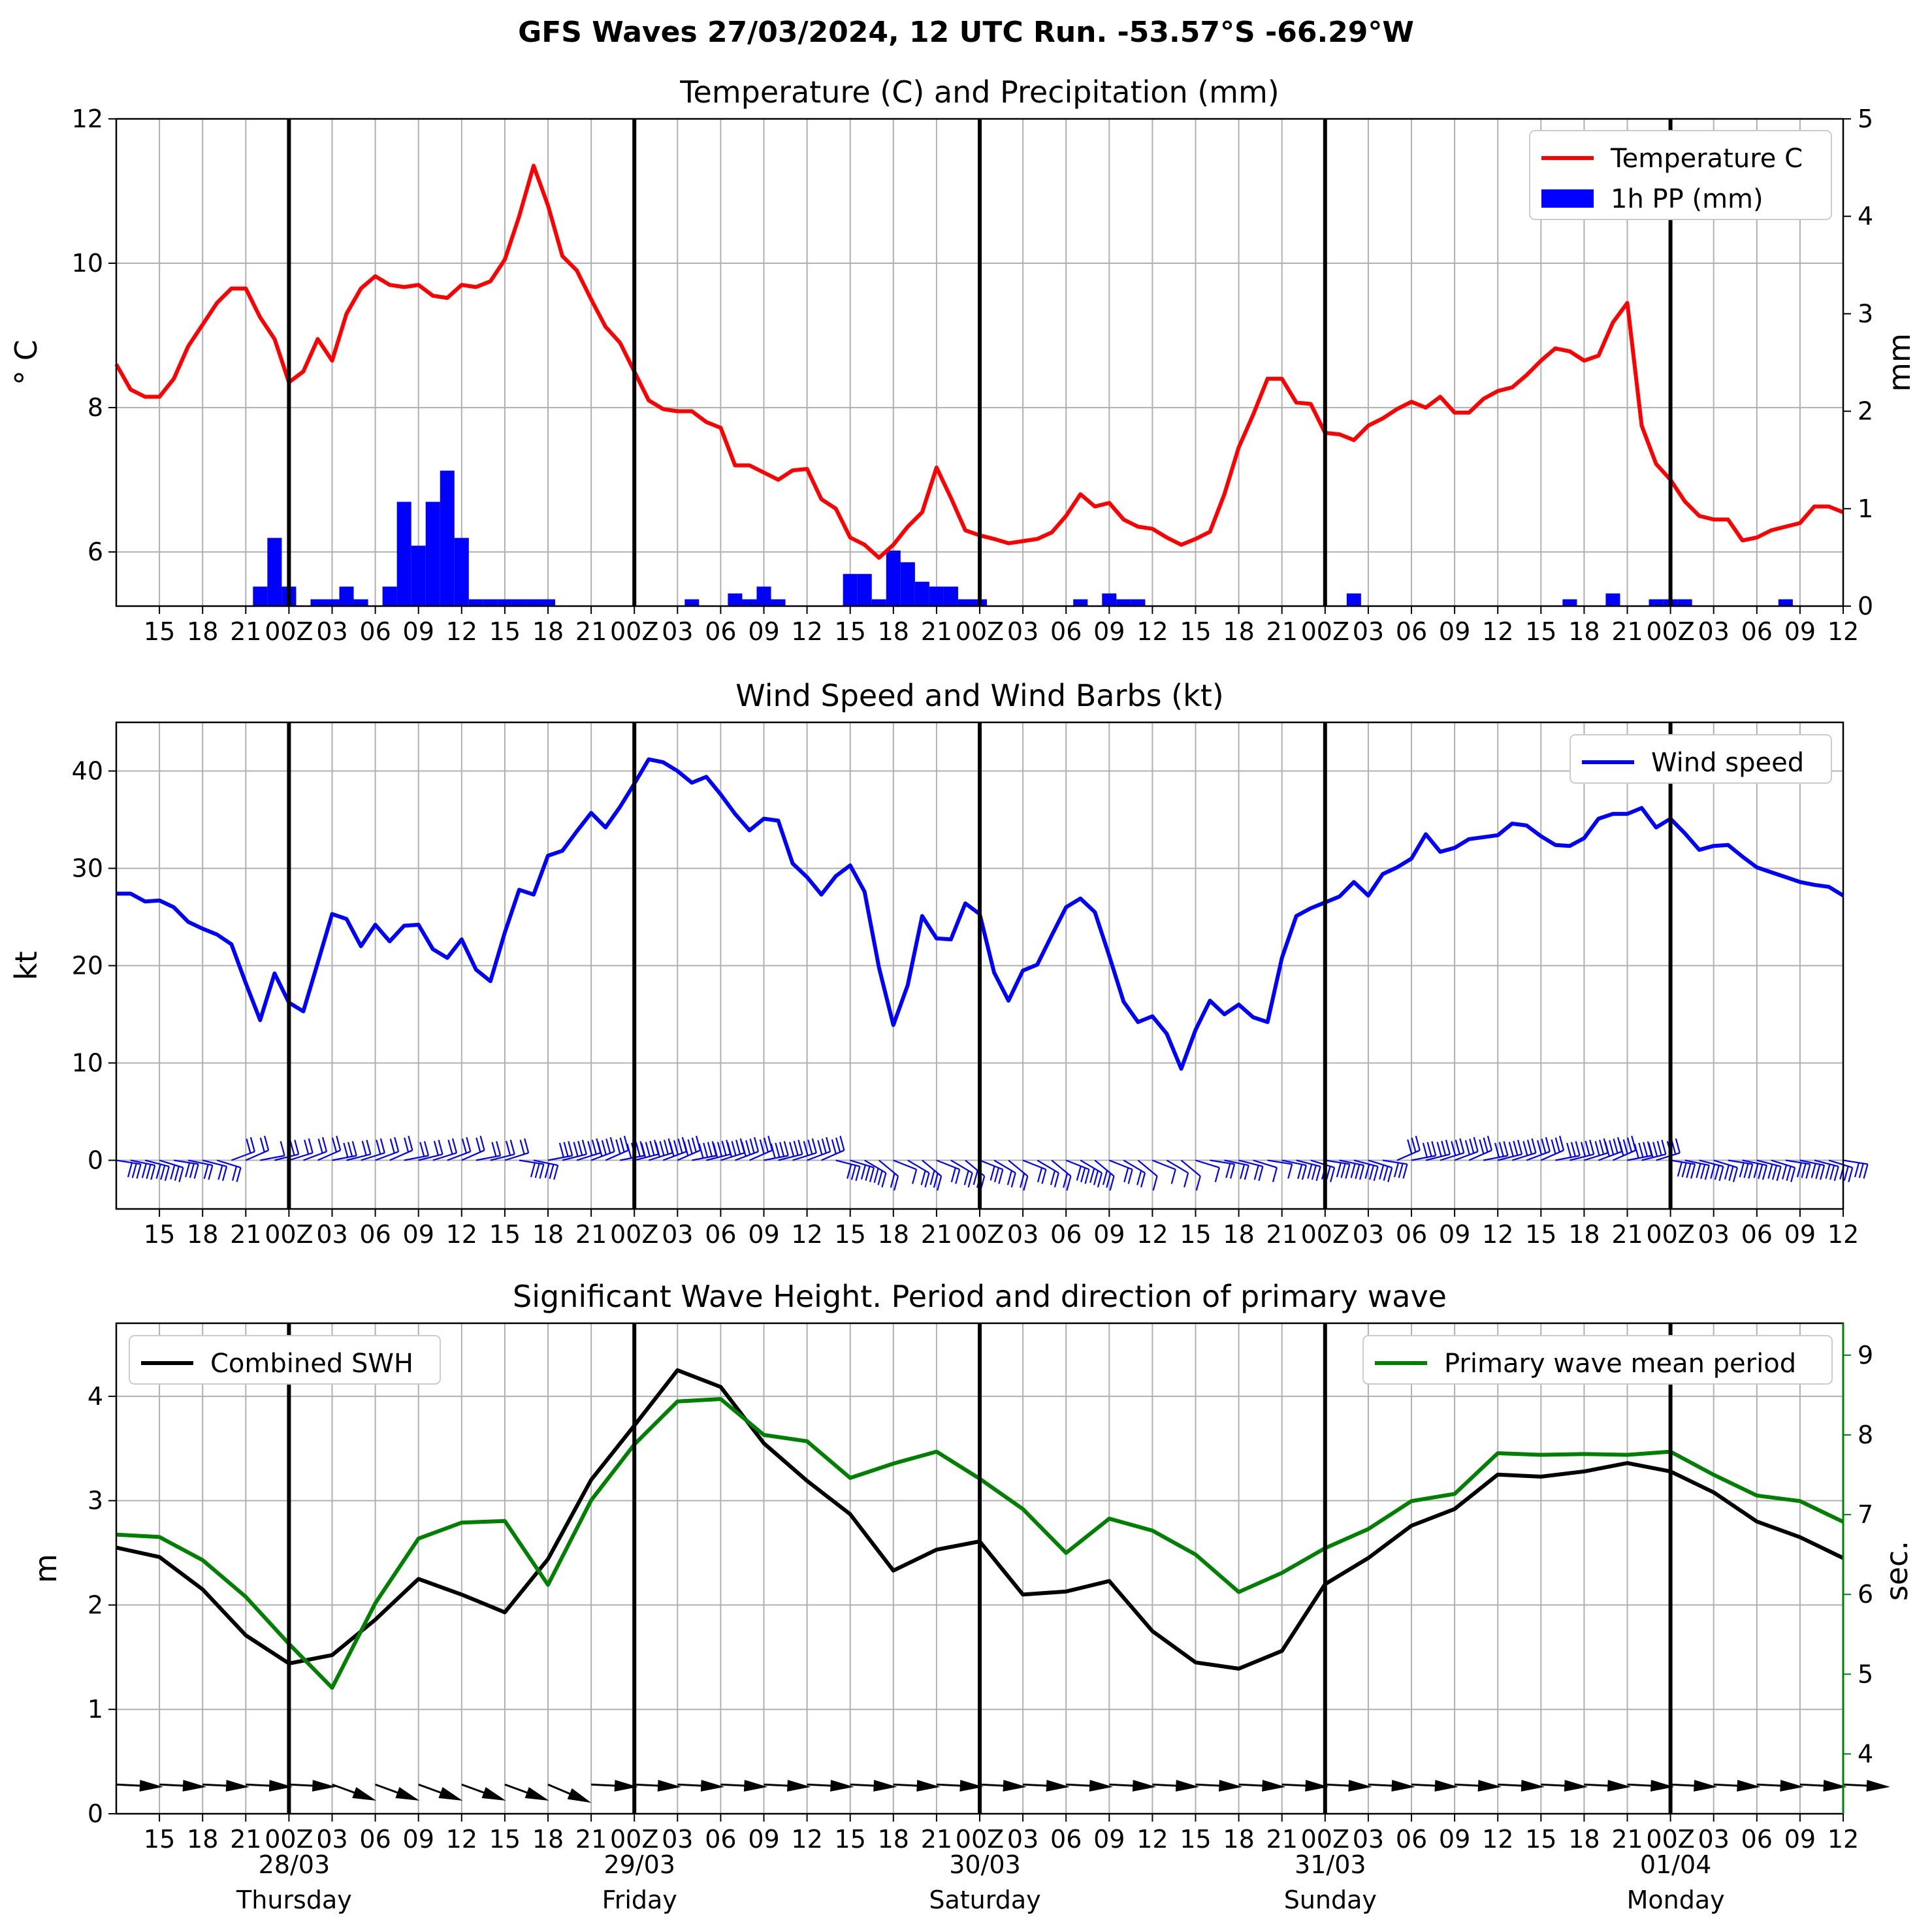  Describe the element at coordinates (985, 1865) in the screenshot. I see `date-label: 30/03` at that location.